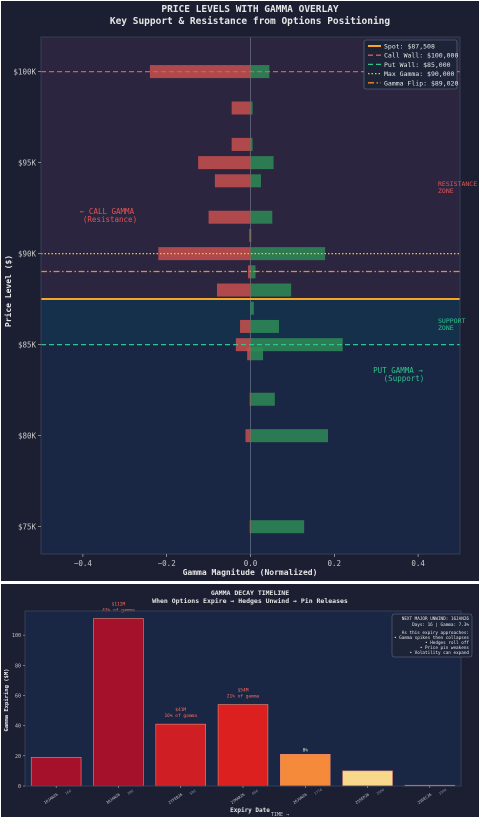 Image resolution: width=480 pixels, height=818 pixels. Describe the element at coordinates (254, 792) in the screenshot. I see `x-tick-days: 86d` at that location.